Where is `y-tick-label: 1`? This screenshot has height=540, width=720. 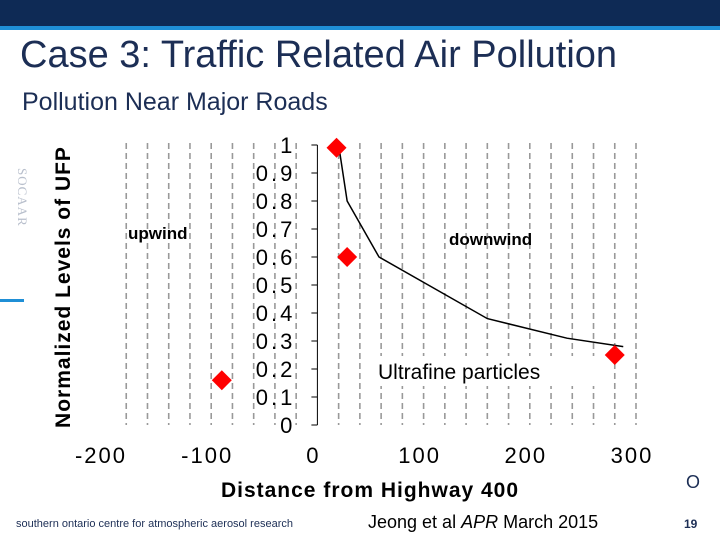 y-tick-label: 1 is located at coordinates (287, 145).